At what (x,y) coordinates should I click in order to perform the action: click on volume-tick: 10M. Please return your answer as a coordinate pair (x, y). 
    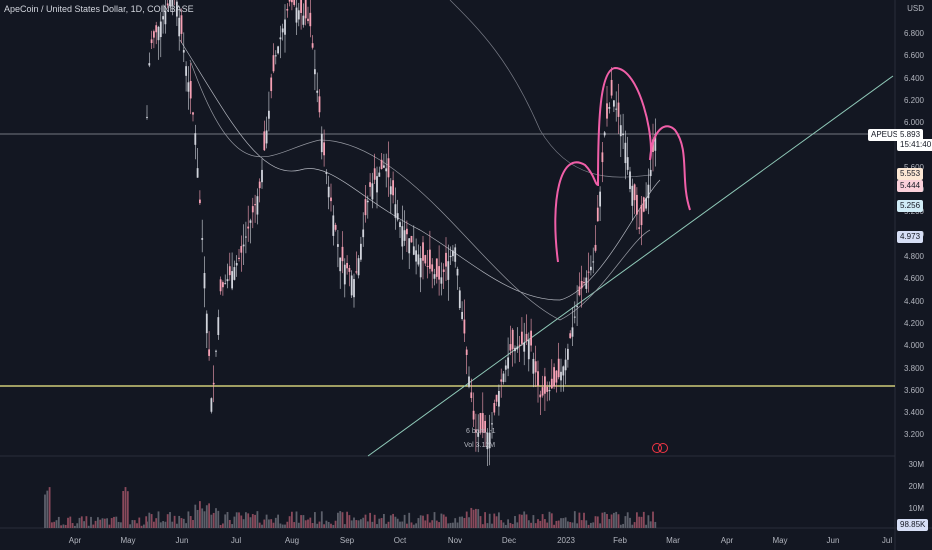
    Looking at the image, I should click on (916, 508).